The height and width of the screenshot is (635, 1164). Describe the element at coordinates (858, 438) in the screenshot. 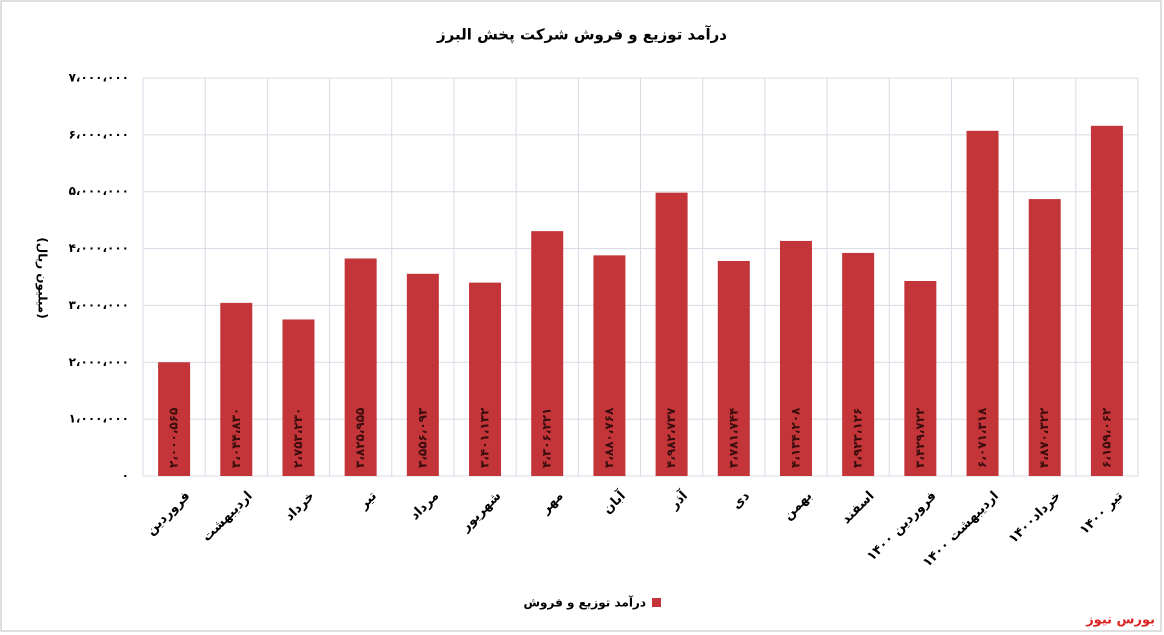

I see `value-label: ۳،۹۲۳،۱۲۶` at that location.